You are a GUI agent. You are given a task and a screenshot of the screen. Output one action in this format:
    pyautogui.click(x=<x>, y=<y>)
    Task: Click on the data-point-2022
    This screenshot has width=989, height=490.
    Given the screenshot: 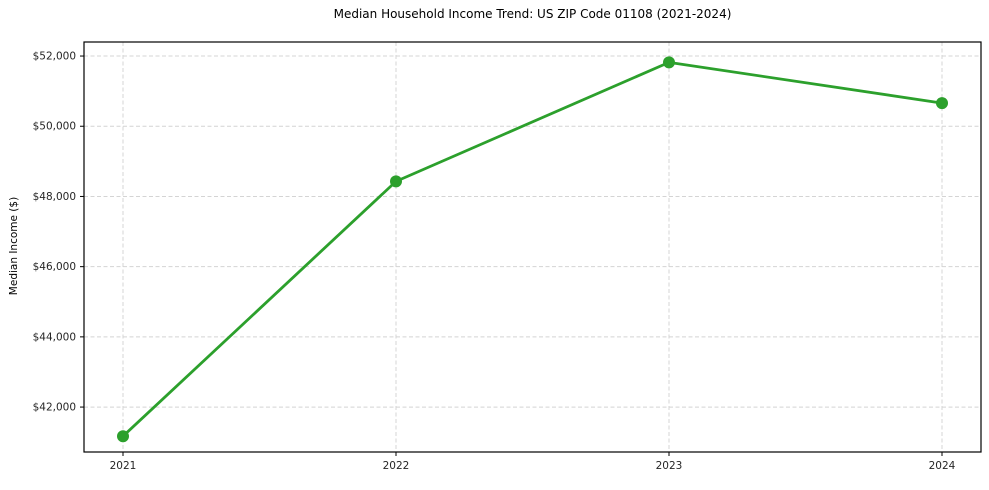 What is the action you would take?
    pyautogui.click(x=396, y=181)
    